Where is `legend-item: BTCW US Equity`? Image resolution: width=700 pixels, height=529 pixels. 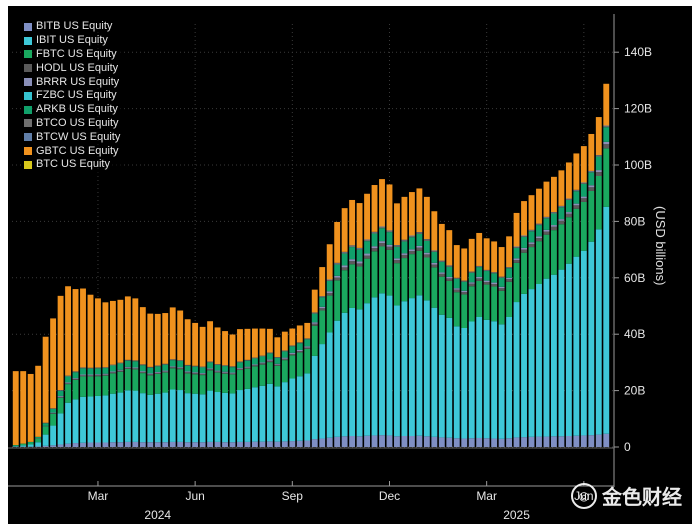 legend-item: BTCW US Equity is located at coordinates (72, 137).